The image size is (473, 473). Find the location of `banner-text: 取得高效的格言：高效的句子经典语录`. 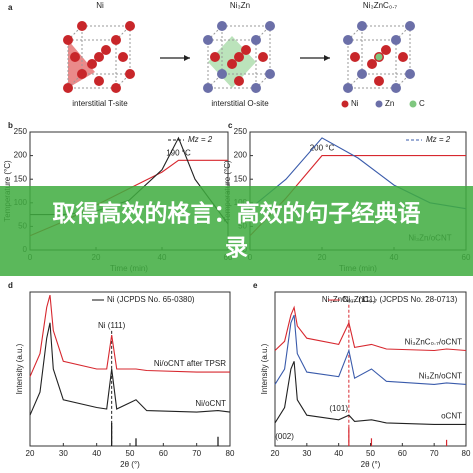

banner-text: 取得高效的格言：高效的句子经典语录 is located at coordinates (236, 231).